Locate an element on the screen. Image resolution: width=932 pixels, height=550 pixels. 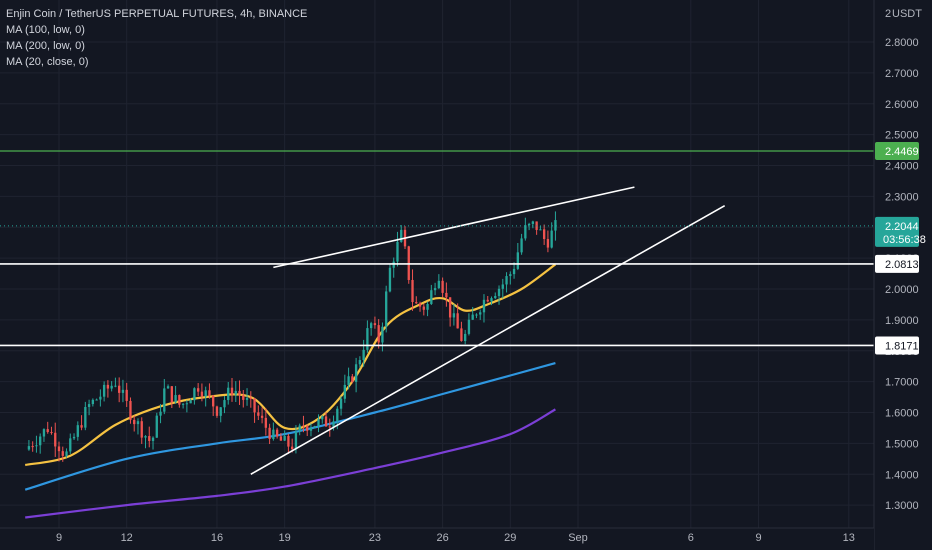
time-axis: 9 12 16 19 23 26 29 Sep 6 9 13 is located at coordinates (437, 538).